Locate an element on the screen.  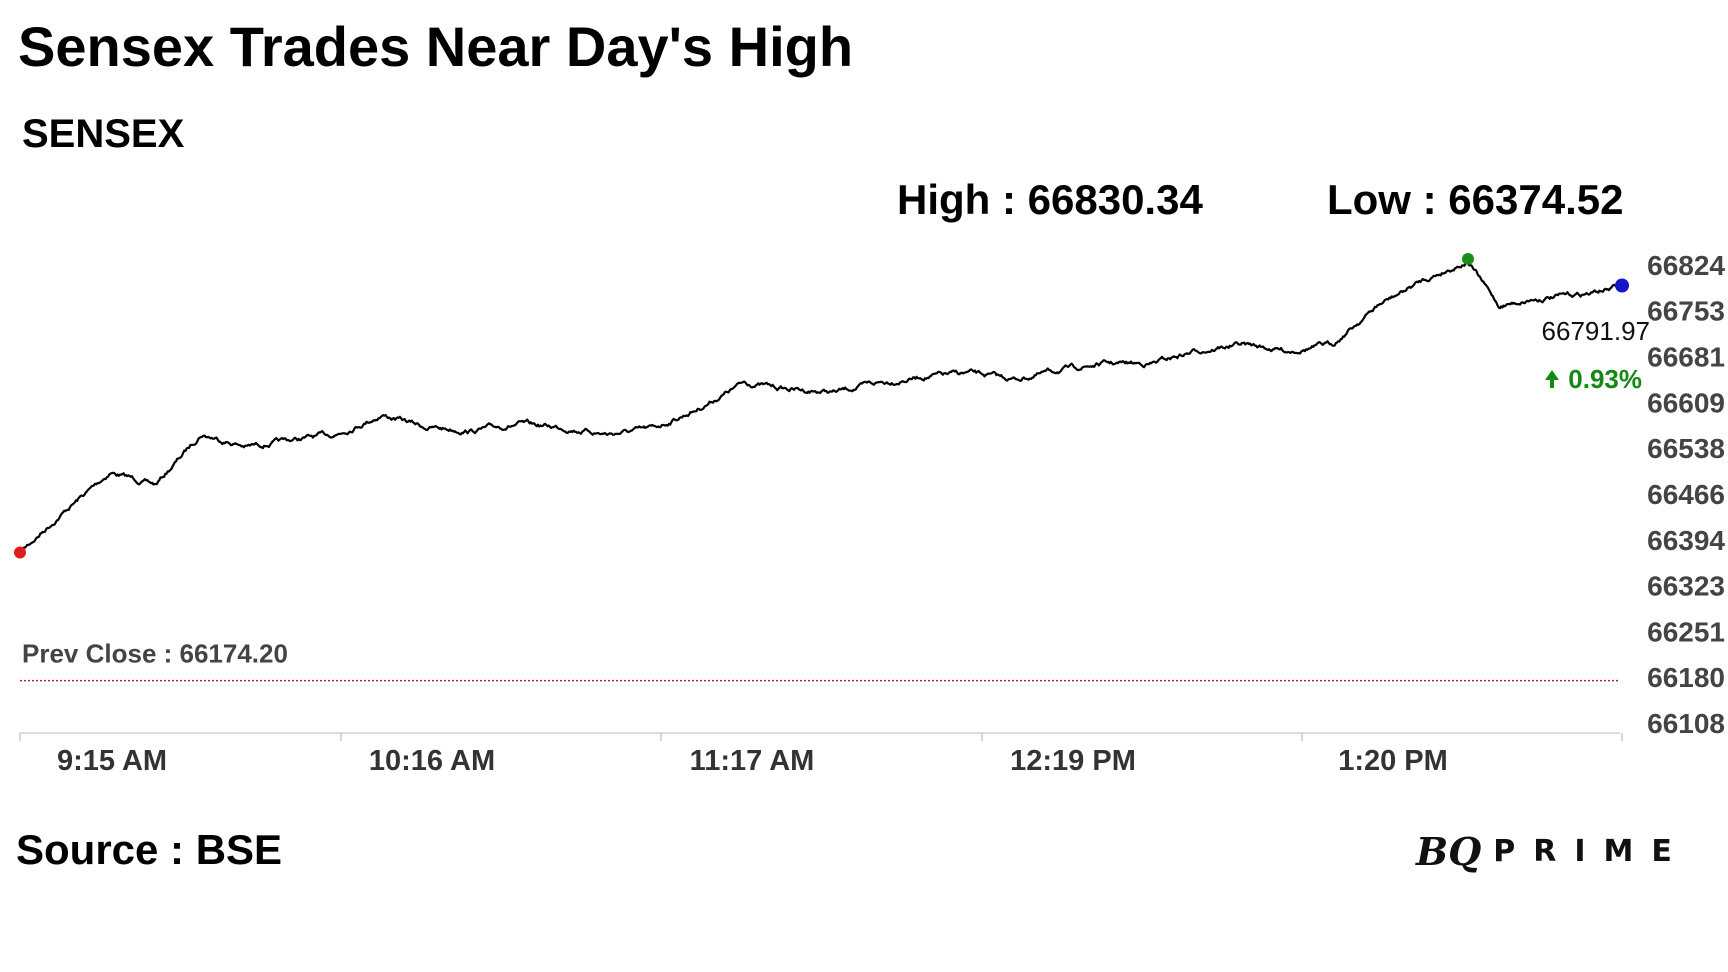
day-low-start-marker is located at coordinates (20, 552).